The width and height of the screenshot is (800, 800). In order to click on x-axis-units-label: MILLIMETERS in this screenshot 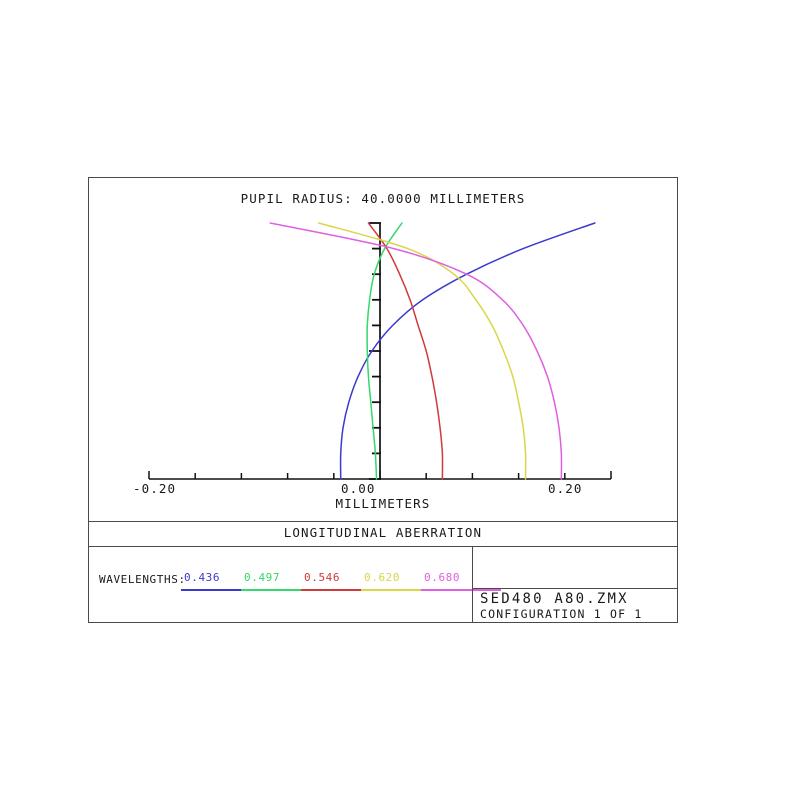, I will do `click(383, 503)`.